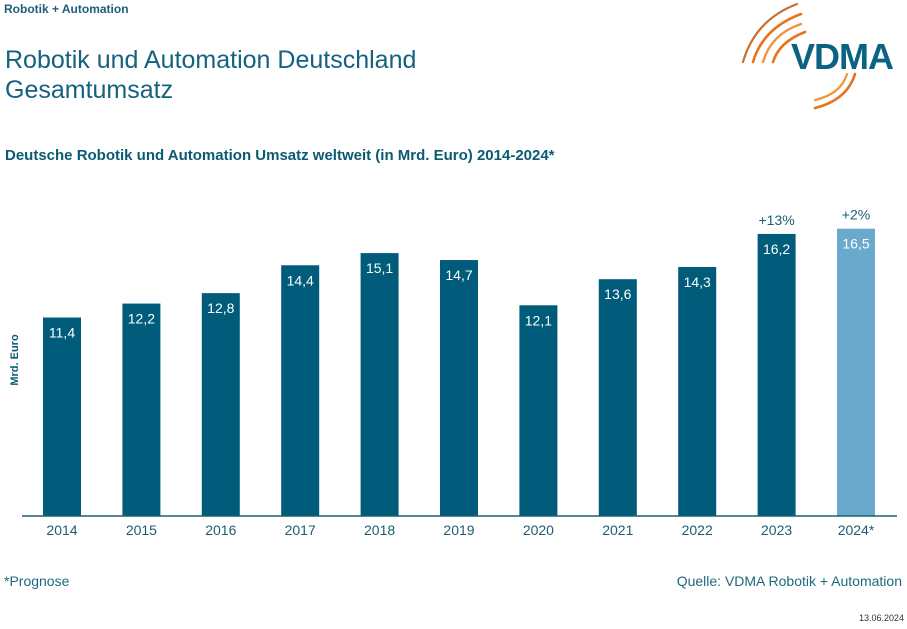 The image size is (907, 629). What do you see at coordinates (211, 60) in the screenshot?
I see `page-title-line1: Robotik und Automation Deutschland` at bounding box center [211, 60].